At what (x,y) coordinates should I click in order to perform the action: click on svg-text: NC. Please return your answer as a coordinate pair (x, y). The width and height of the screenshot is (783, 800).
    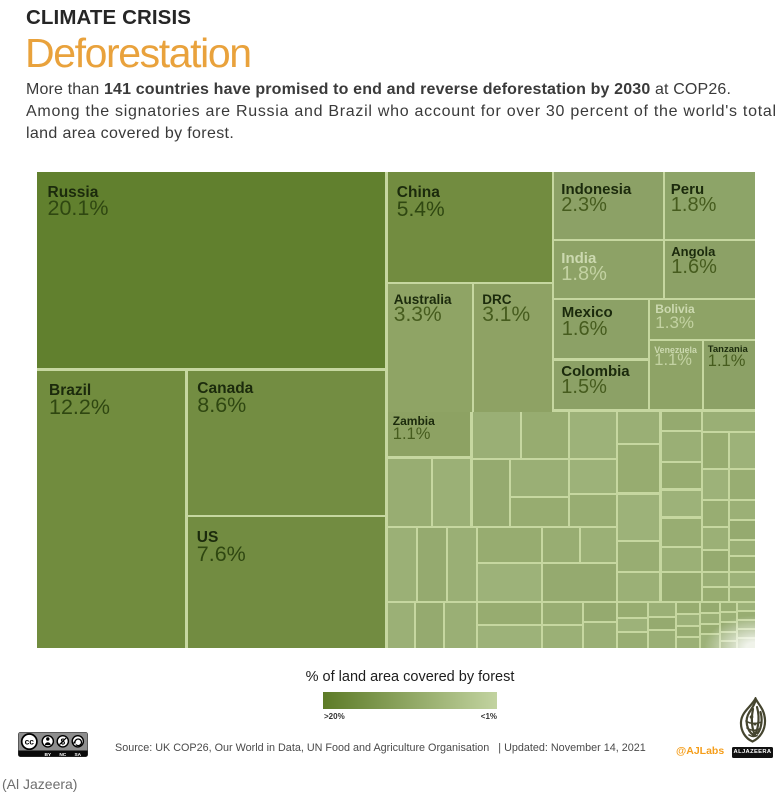
    Looking at the image, I should click on (62, 754).